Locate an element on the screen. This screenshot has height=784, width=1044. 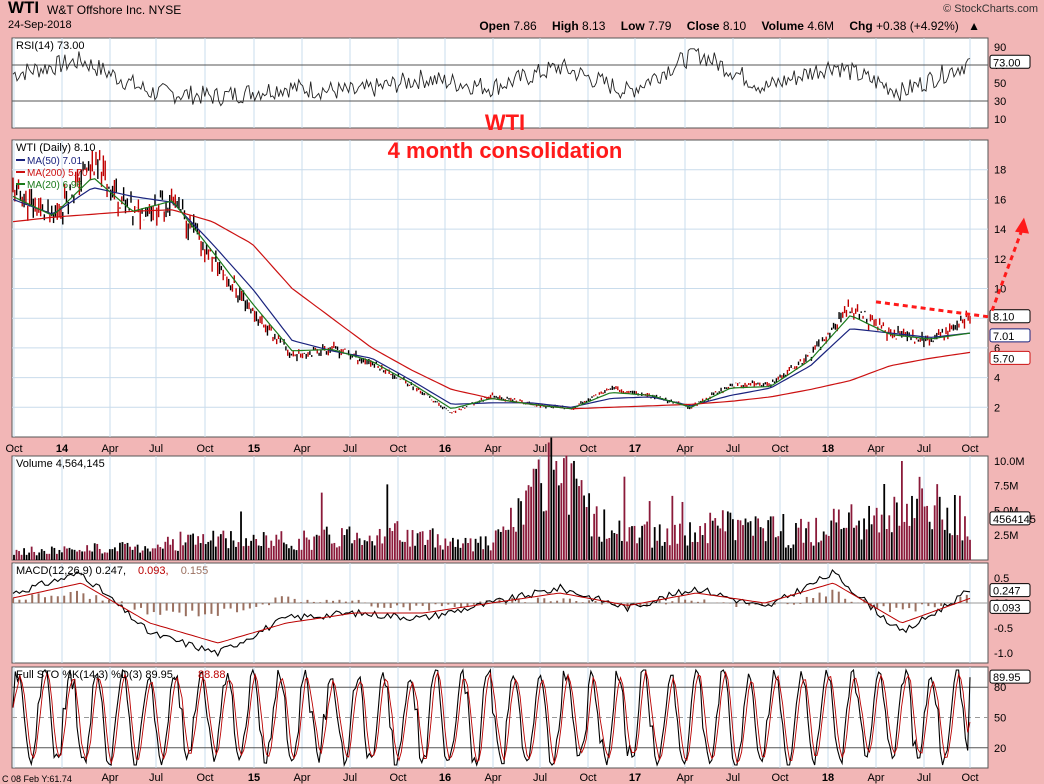
brand-watermark: © StockCharts.com is located at coordinates (990, 9).